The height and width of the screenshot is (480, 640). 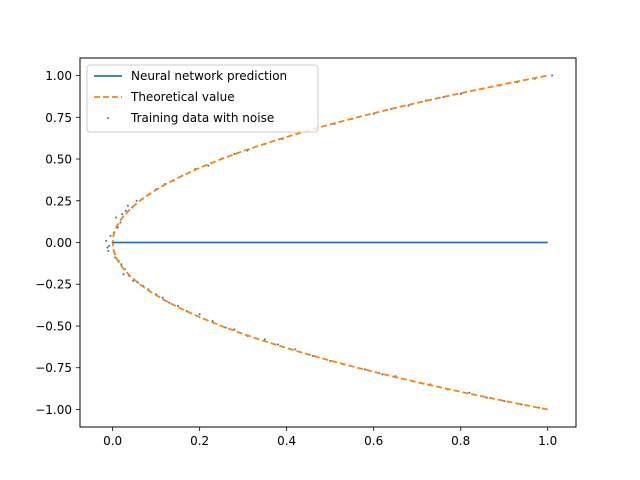 I want to click on legend-label-prediction: Neural network prediction, so click(x=209, y=76).